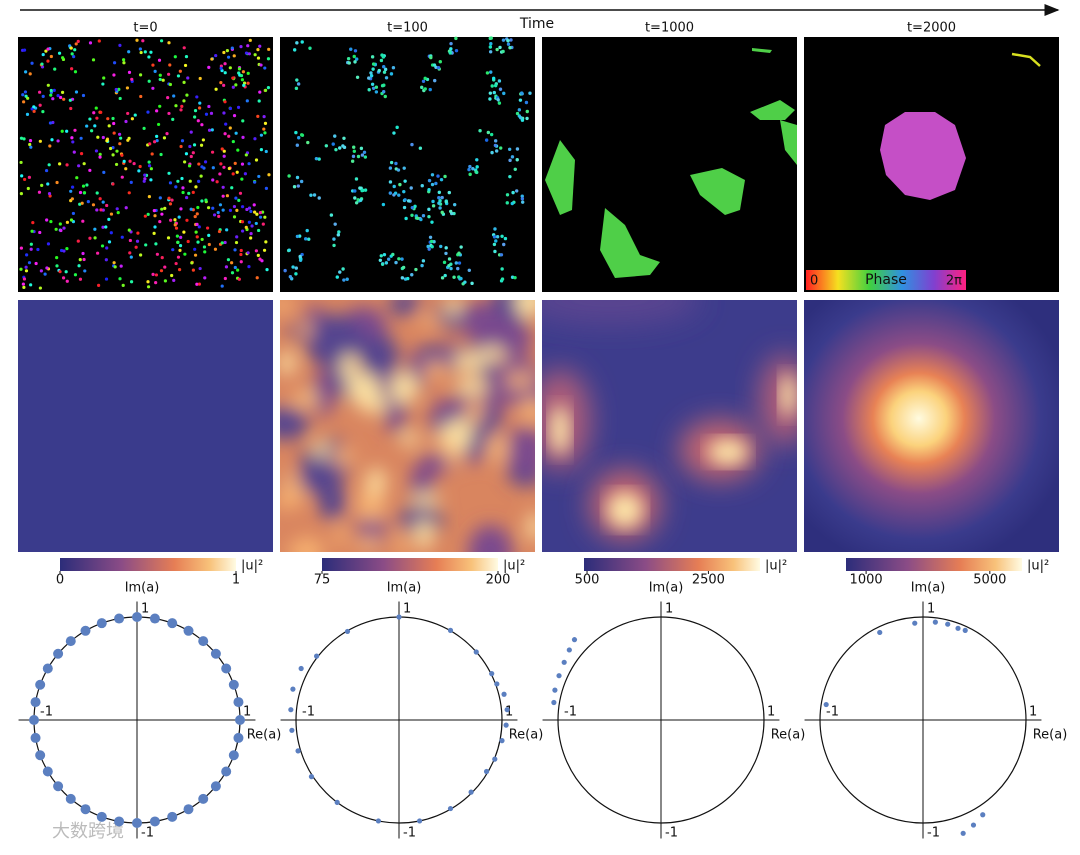 This screenshot has height=855, width=1080. I want to click on intensity-texture, so click(669, 420).